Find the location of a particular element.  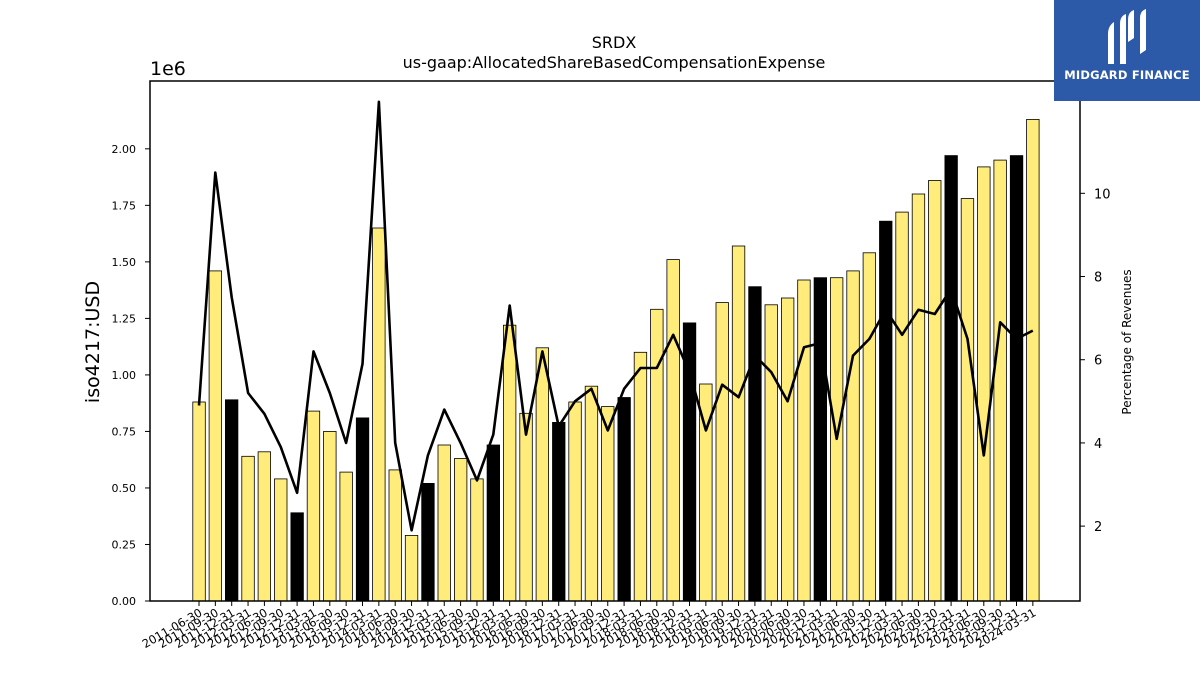

y2-axis-ticks: 2 4 6 8 10 is located at coordinates (1095, 361).